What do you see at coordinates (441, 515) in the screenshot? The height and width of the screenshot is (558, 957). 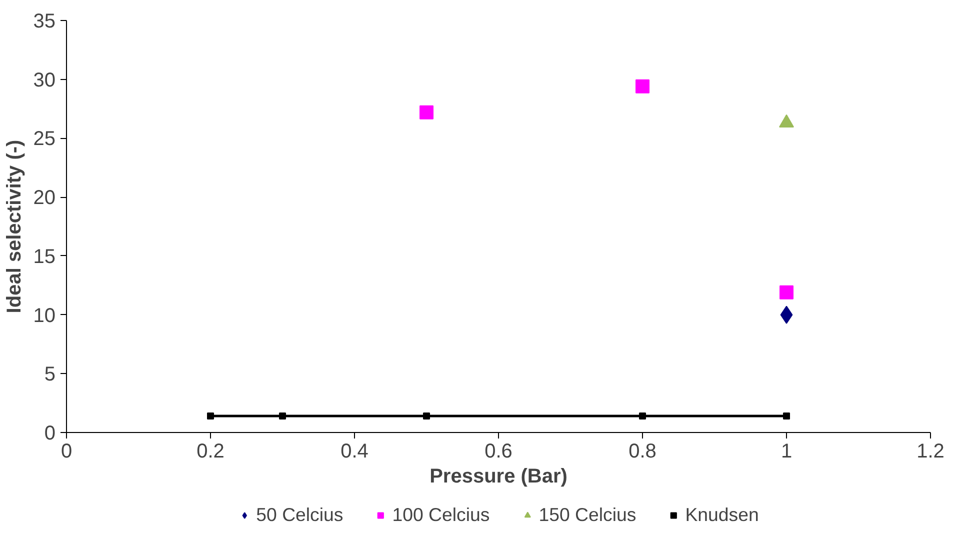 I see `legend-label: 100 Celcius` at bounding box center [441, 515].